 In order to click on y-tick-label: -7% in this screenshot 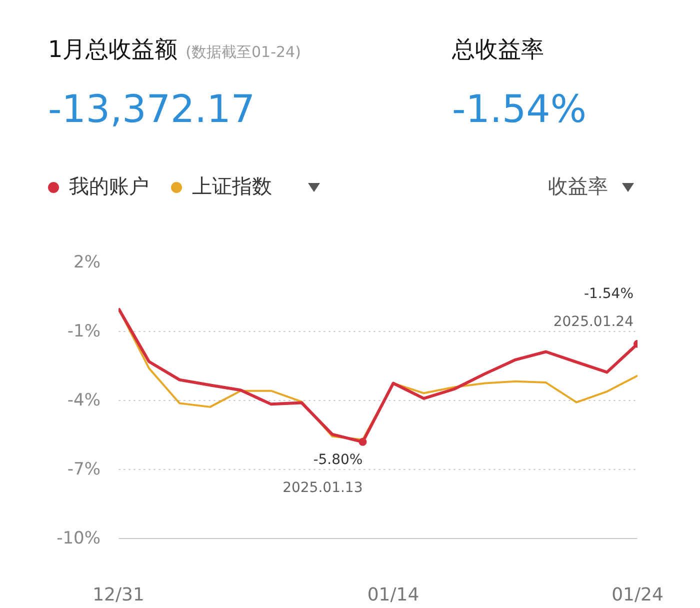, I will do `click(84, 470)`.